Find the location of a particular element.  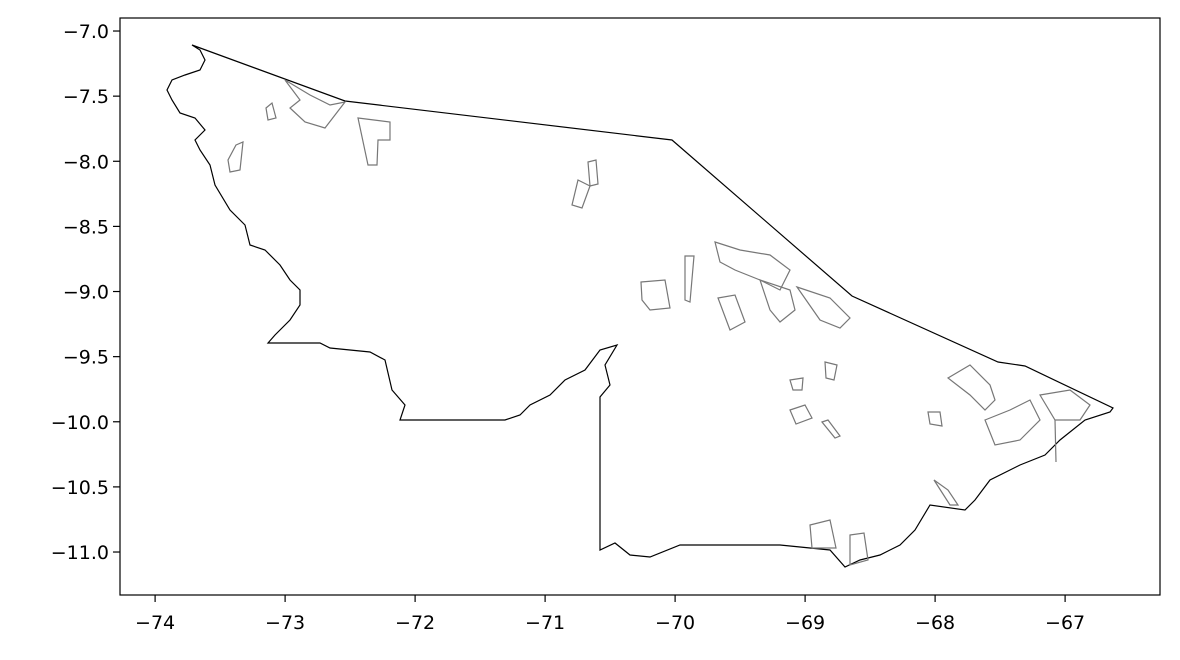

x-tick-label: −68 is located at coordinates (935, 623).